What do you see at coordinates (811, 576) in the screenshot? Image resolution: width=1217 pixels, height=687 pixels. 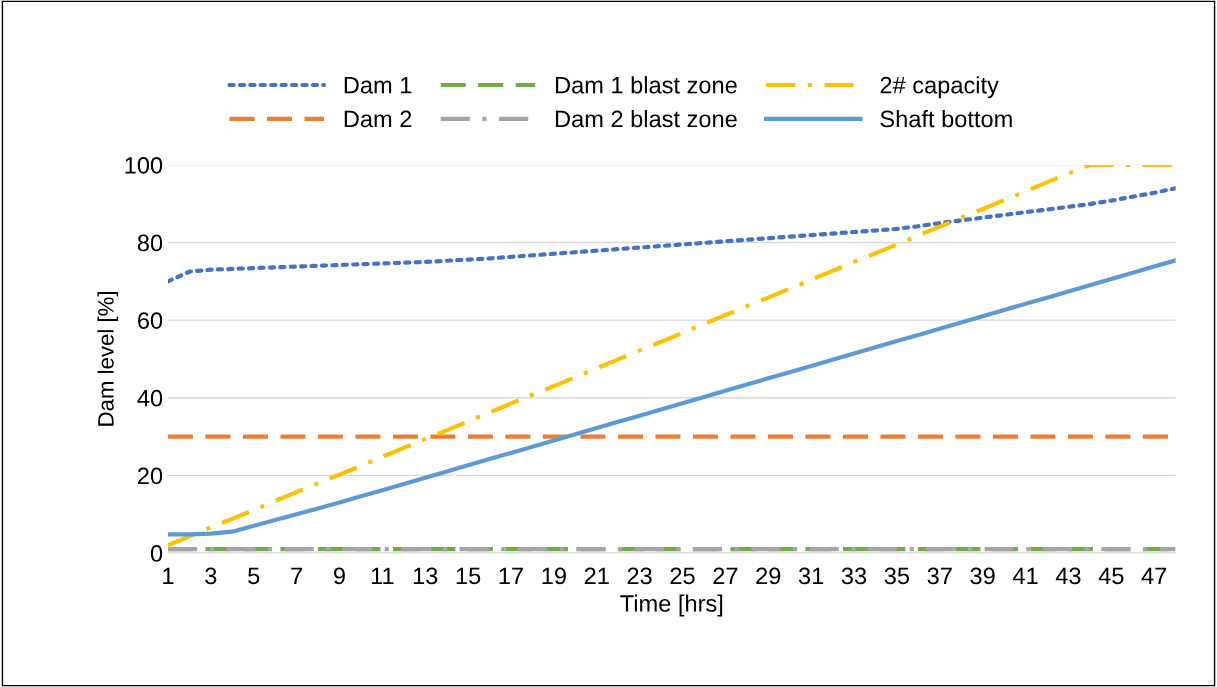 I see `x-tick-label: 31` at bounding box center [811, 576].